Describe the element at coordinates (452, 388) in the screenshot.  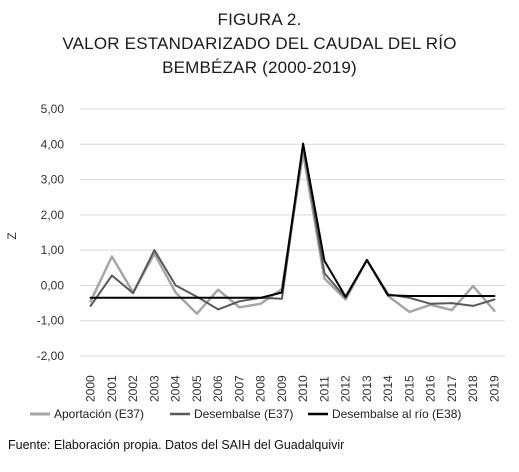
I see `x-tick-label: 2017` at that location.